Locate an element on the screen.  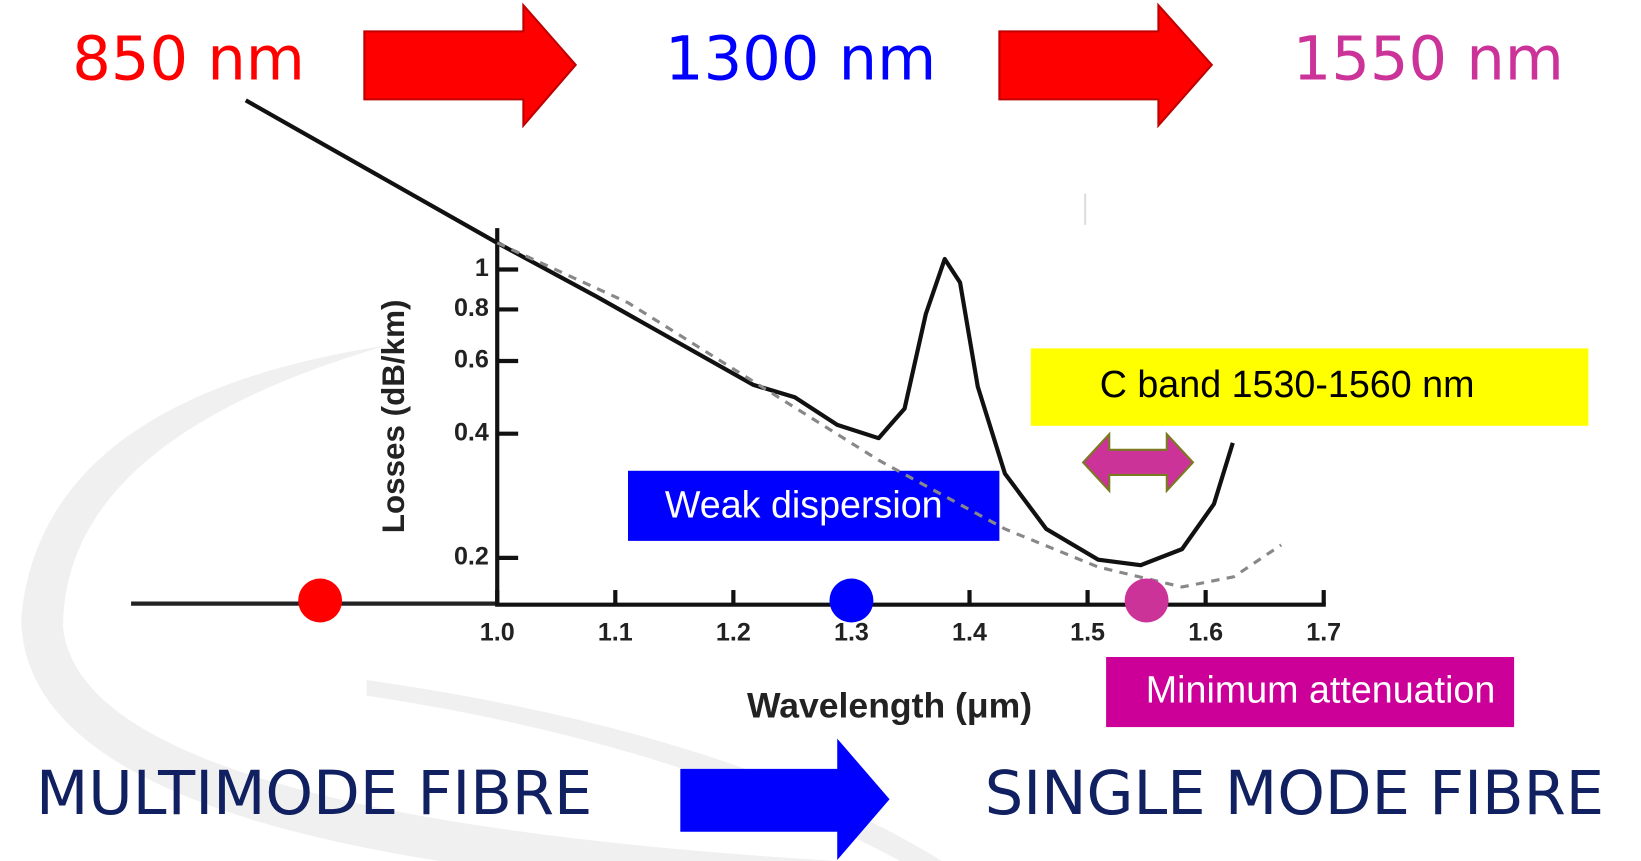
y-tick-label: 1 is located at coordinates (482, 268).